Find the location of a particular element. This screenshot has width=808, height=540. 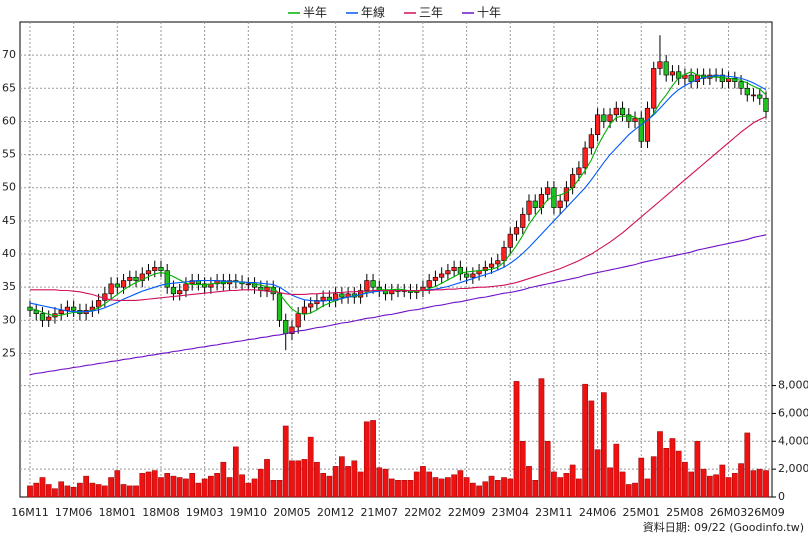

x-tick-label: 20M12 is located at coordinates (336, 512).